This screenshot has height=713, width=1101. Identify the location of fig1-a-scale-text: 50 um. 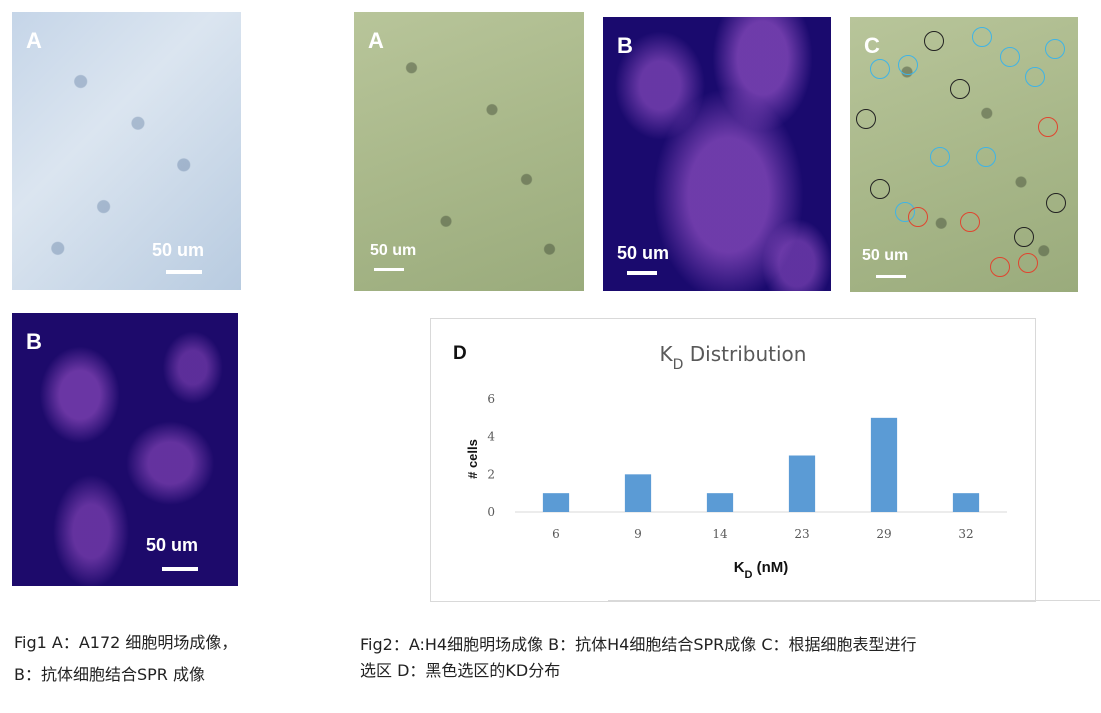
(178, 250).